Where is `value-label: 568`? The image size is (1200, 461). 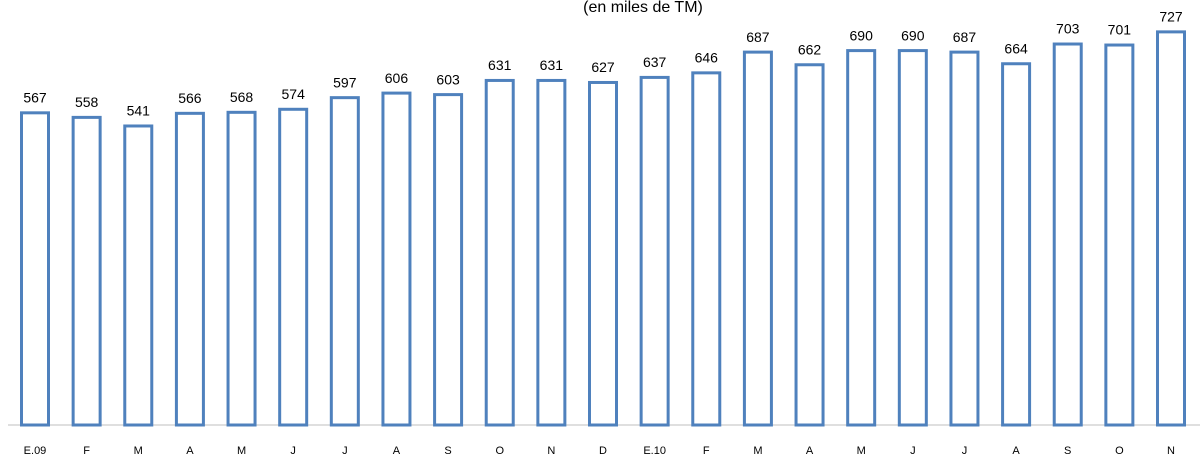
value-label: 568 is located at coordinates (242, 97).